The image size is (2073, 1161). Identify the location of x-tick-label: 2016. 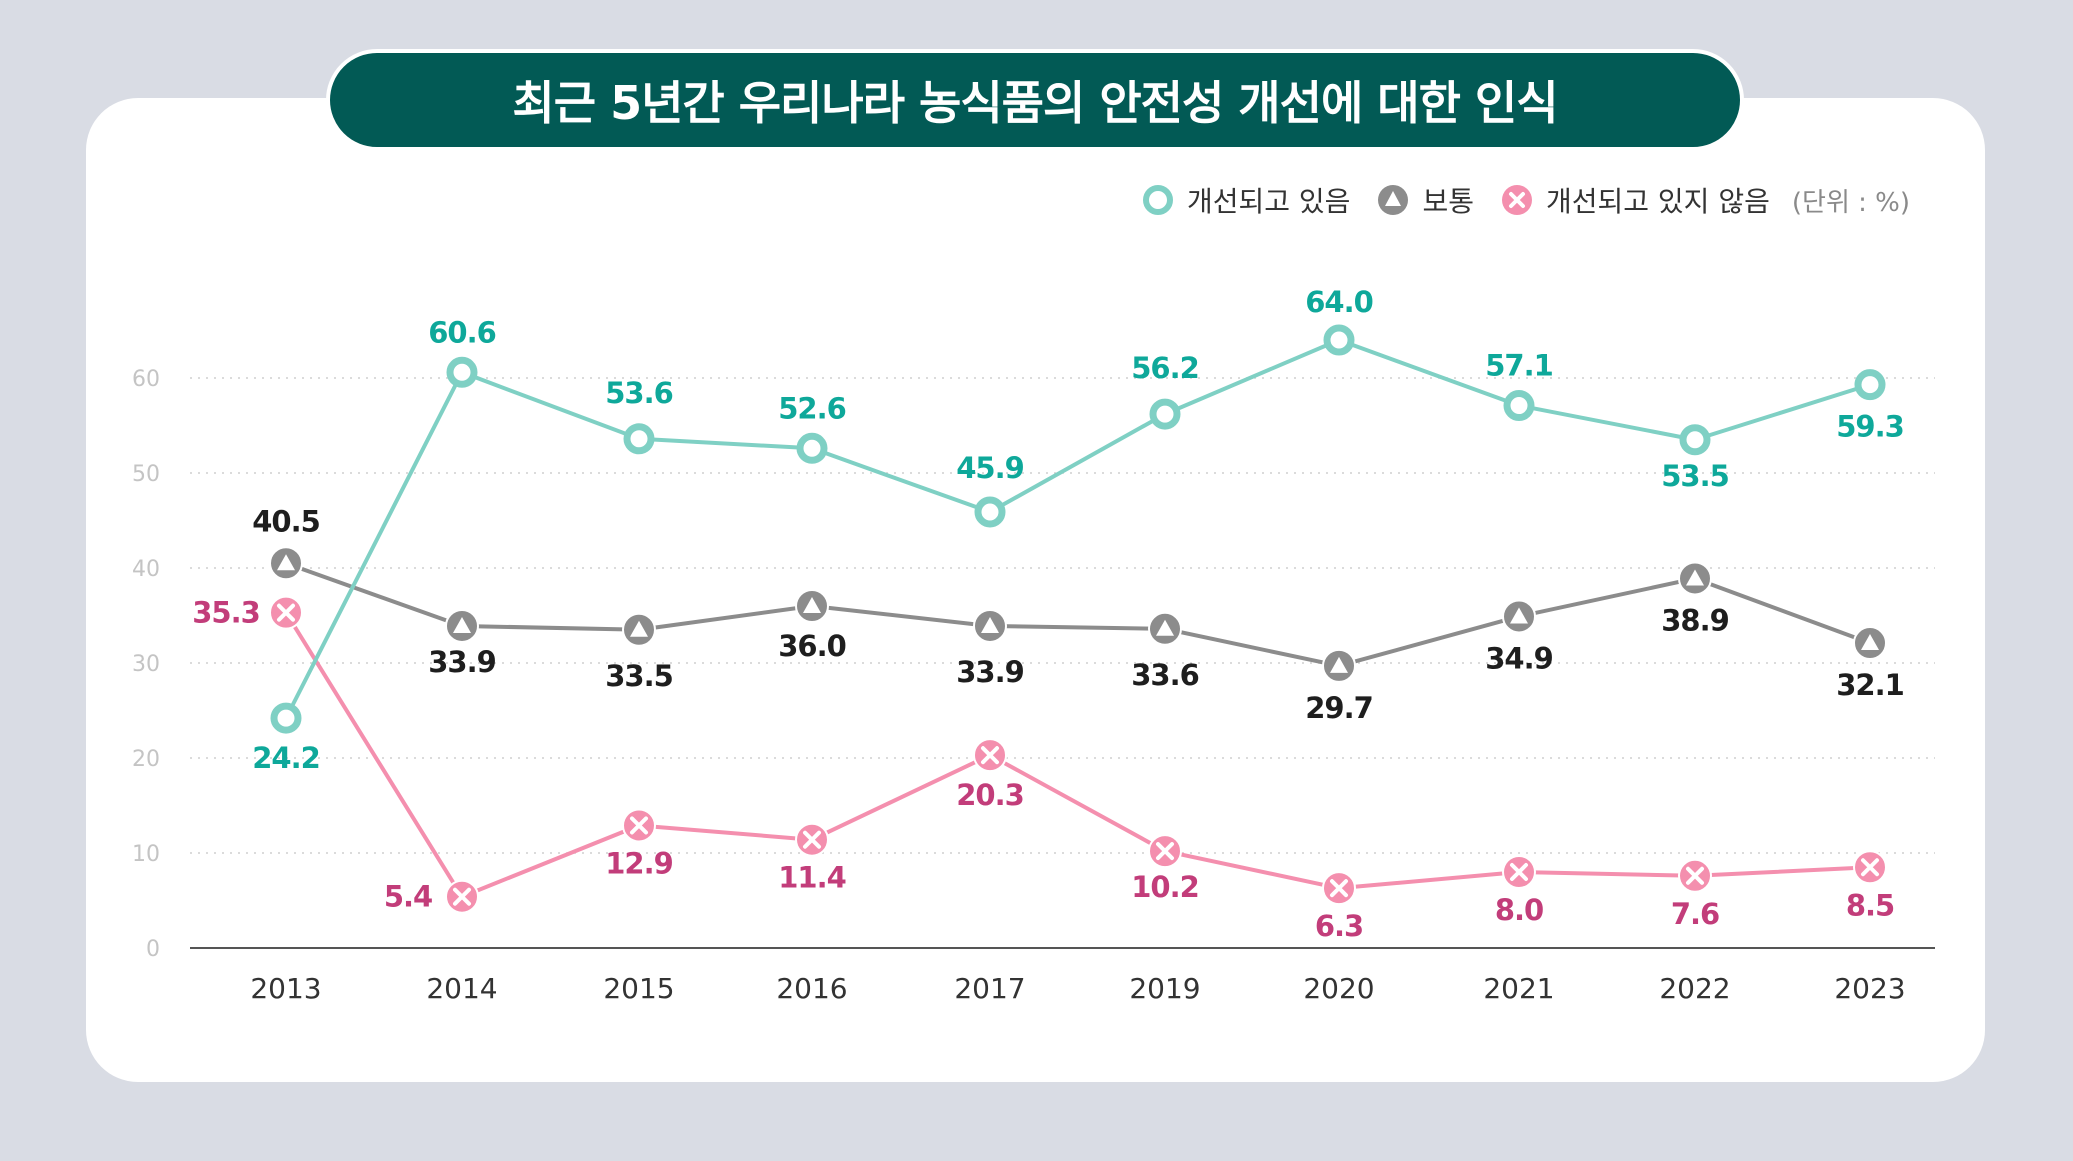
(811, 988).